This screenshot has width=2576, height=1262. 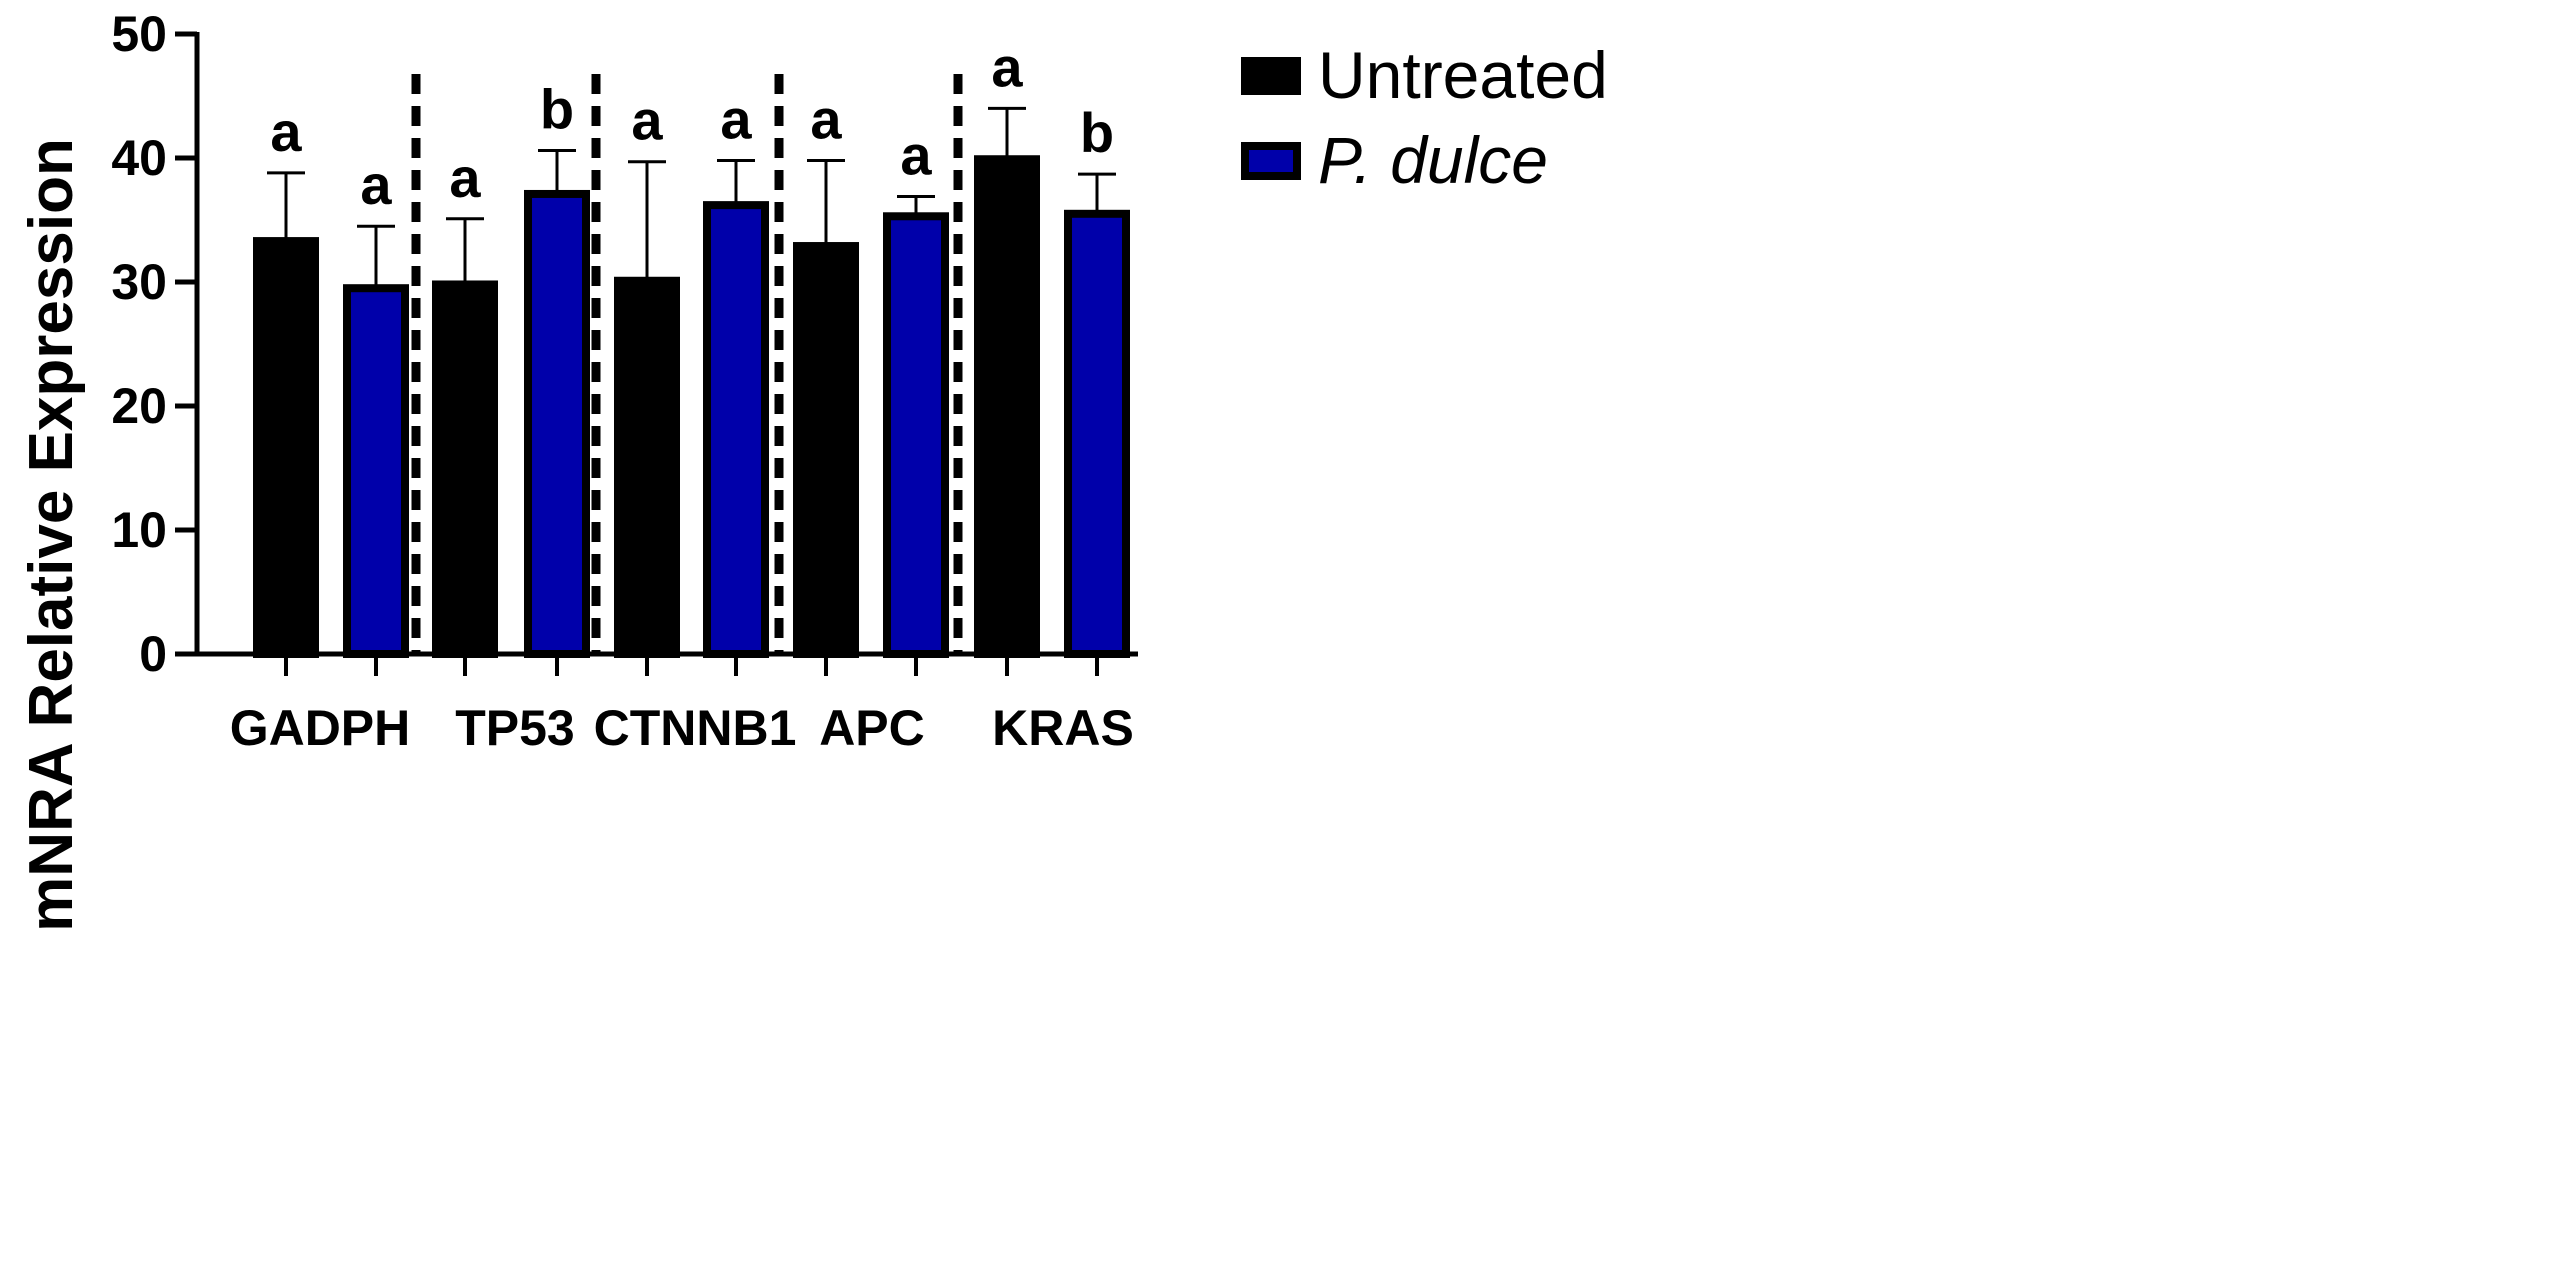 I want to click on bar-gadph-p-dulce, so click(x=376, y=471).